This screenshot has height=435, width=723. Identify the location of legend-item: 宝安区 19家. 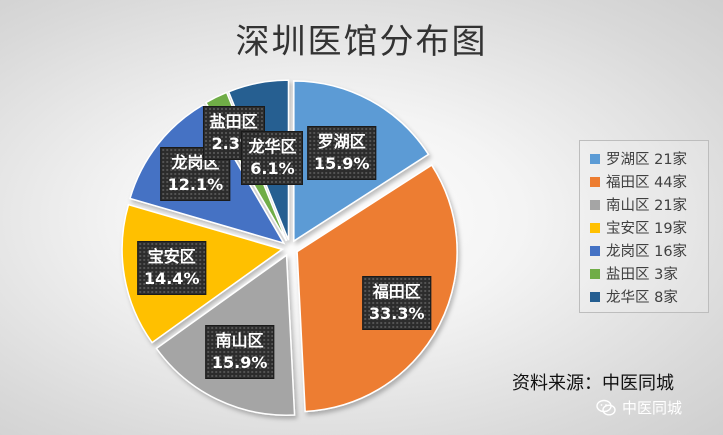
(646, 227).